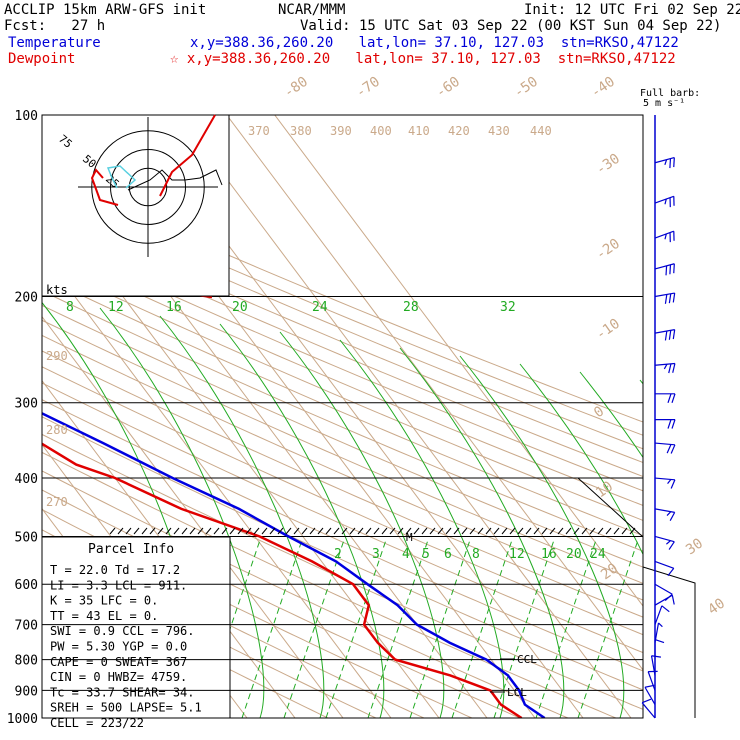 Image resolution: width=740 pixels, height=740 pixels. What do you see at coordinates (57, 502) in the screenshot?
I see `theta-label: 270` at bounding box center [57, 502].